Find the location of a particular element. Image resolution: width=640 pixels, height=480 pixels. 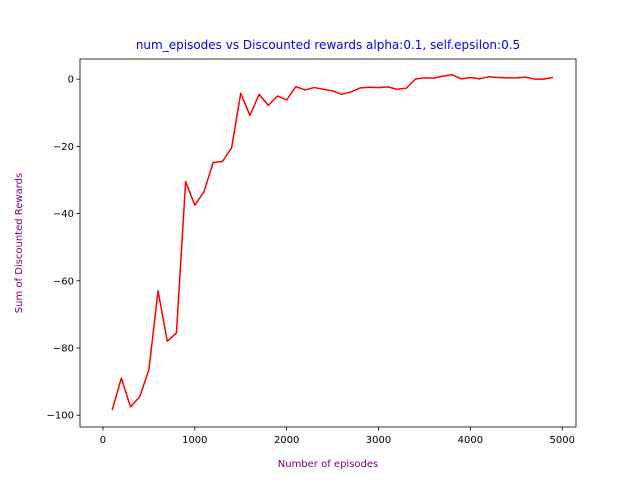

x-tick-label: 0 is located at coordinates (103, 440).